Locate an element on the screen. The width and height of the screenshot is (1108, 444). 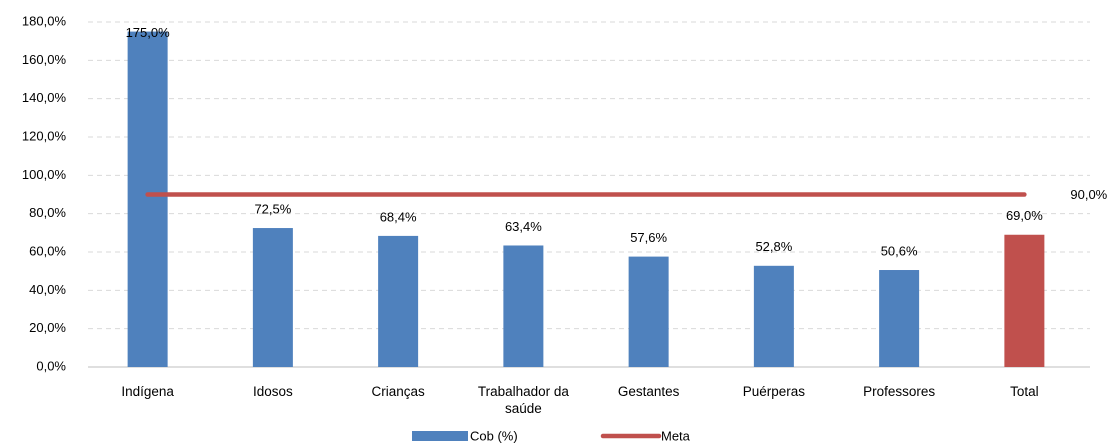
data-label: 68,4% is located at coordinates (398, 216).